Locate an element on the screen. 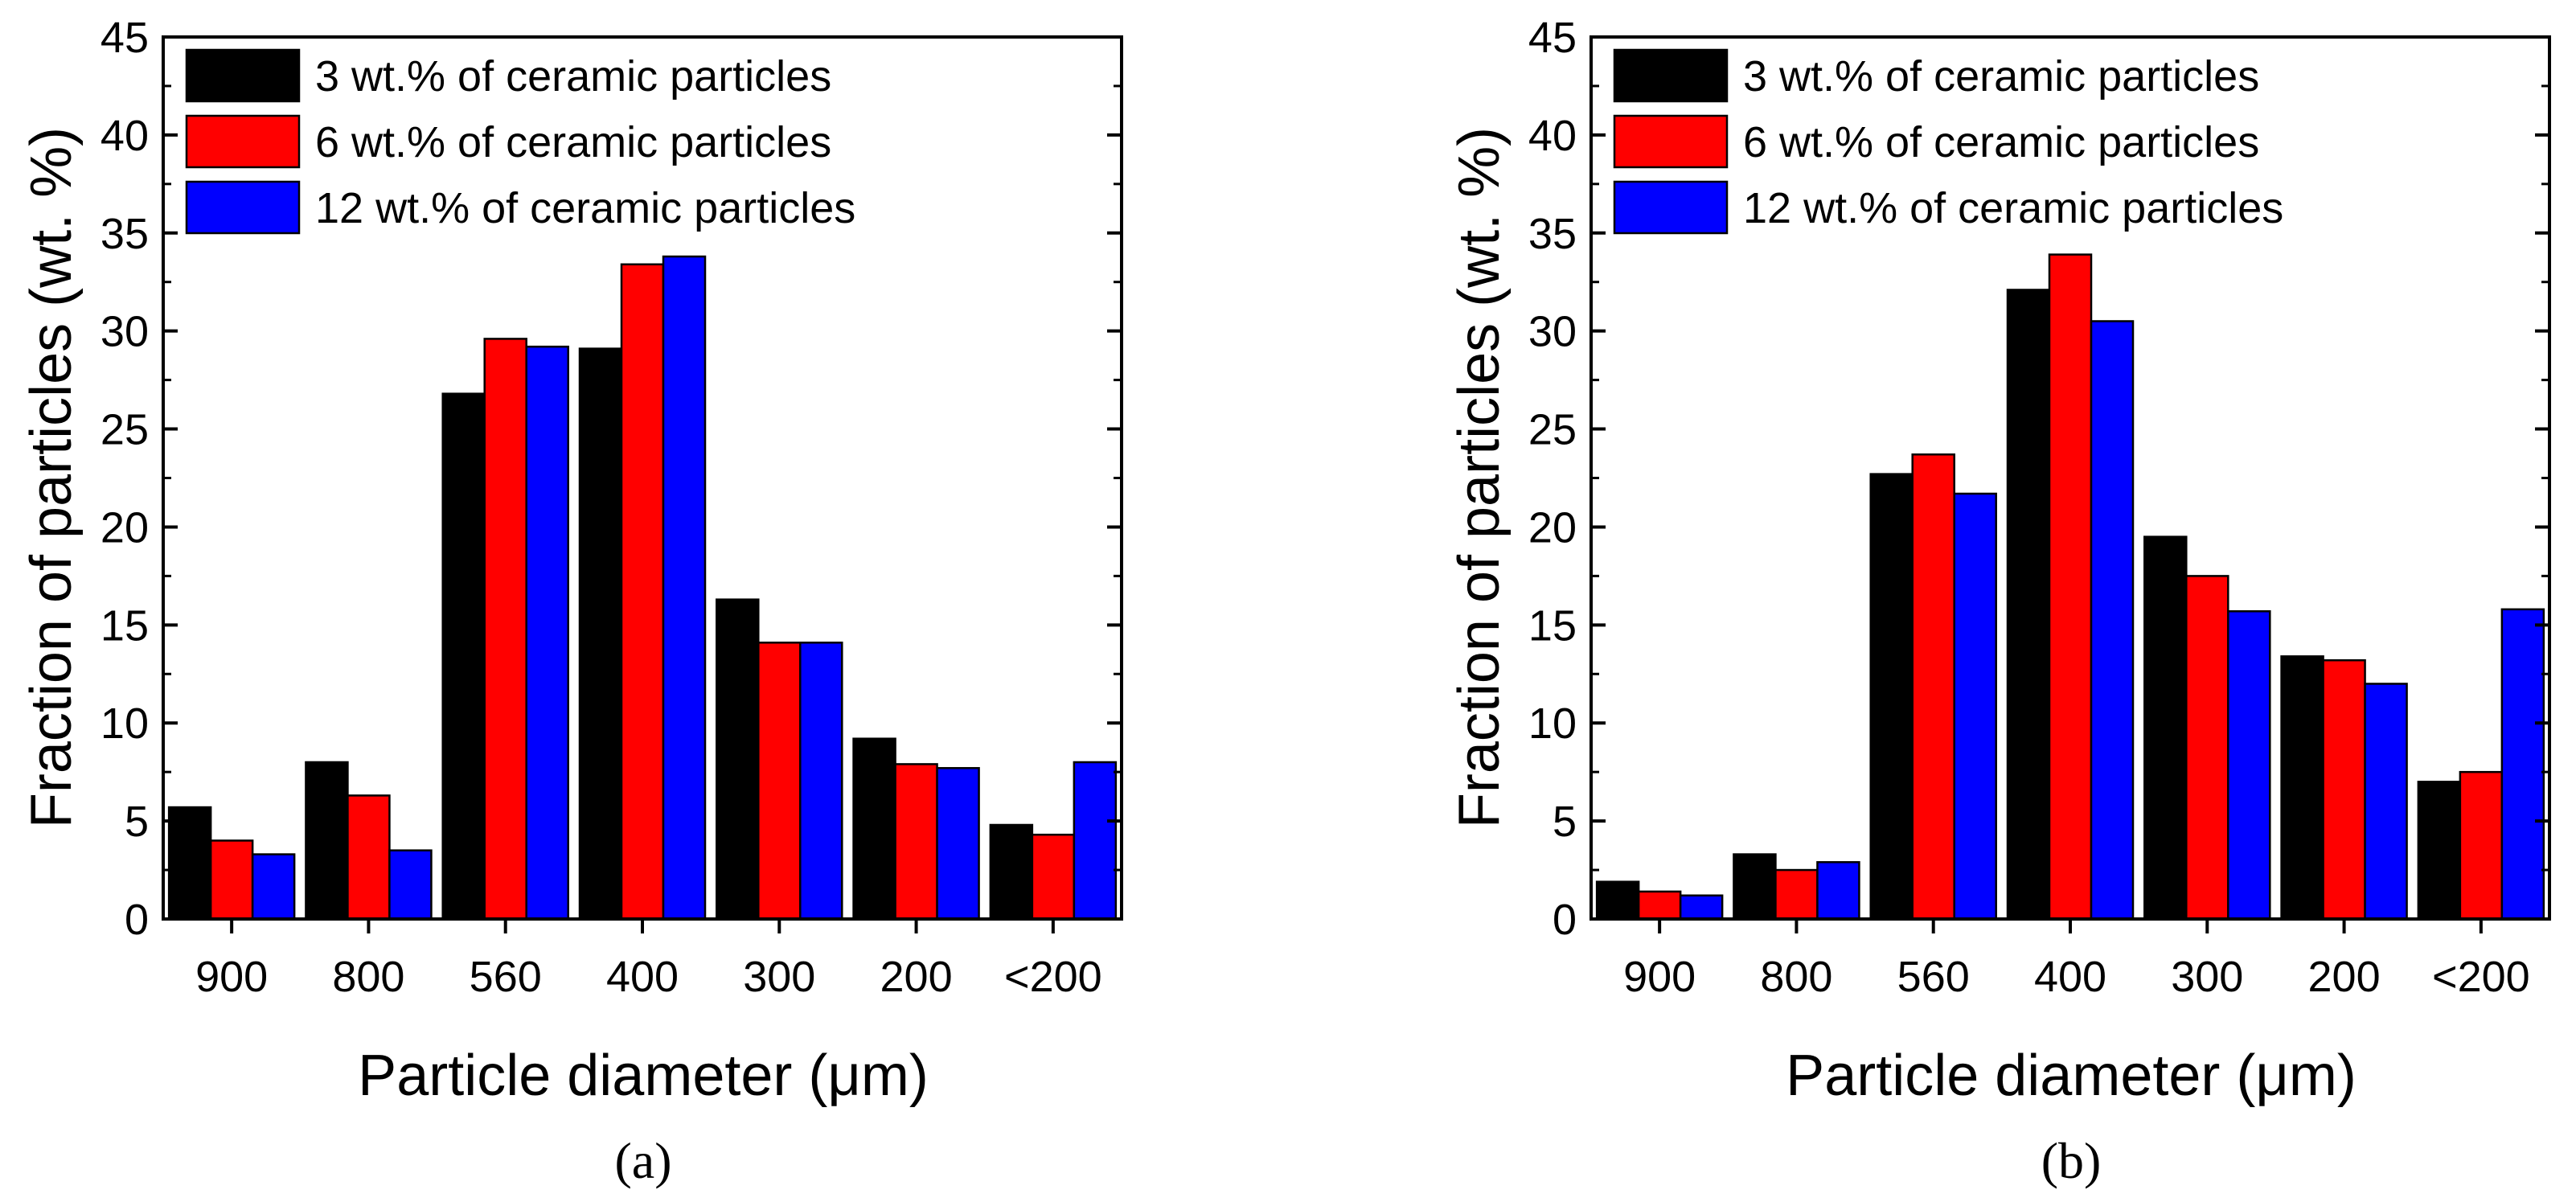 Image resolution: width=2576 pixels, height=1202 pixels. panel-label: (b) is located at coordinates (2071, 1160).